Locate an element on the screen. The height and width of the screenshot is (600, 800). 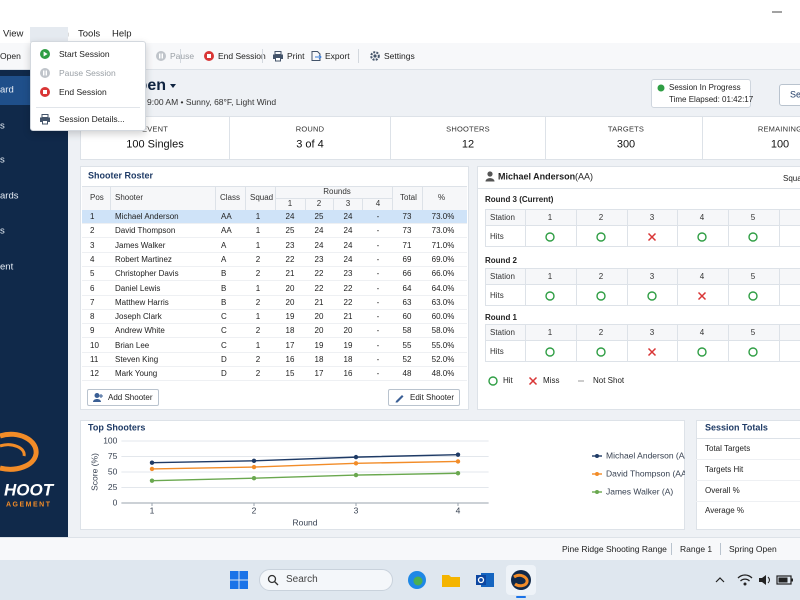
stats-divider is located at coordinates (390, 138).